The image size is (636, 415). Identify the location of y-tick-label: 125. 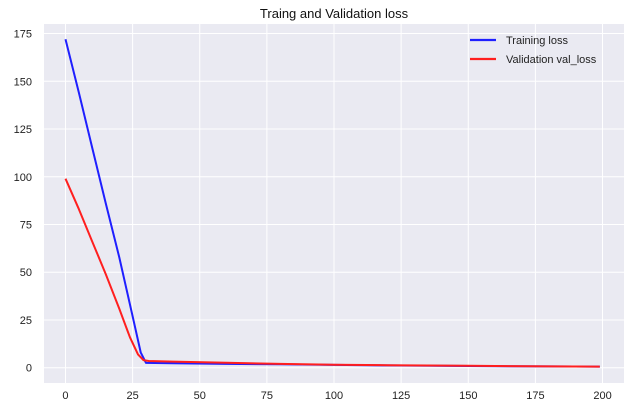
(23, 130).